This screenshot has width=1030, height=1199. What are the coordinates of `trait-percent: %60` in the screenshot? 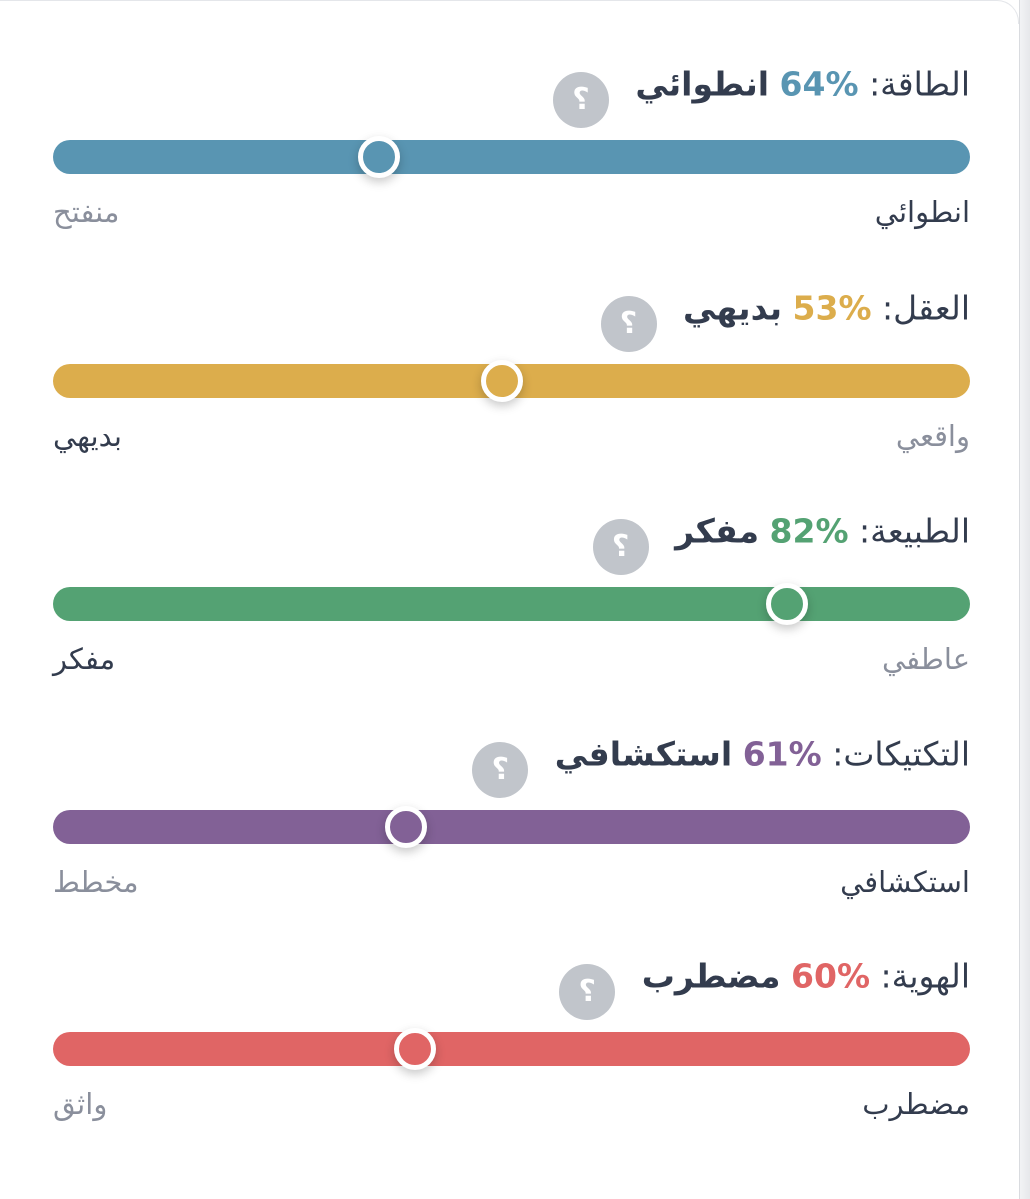 It's located at (831, 976).